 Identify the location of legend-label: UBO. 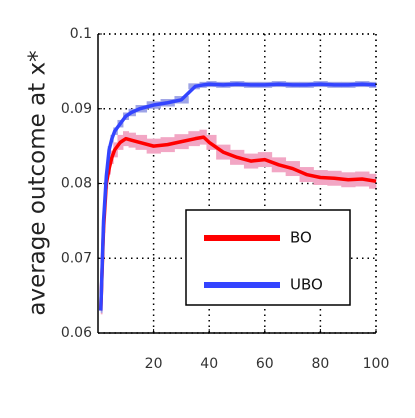
(306, 285).